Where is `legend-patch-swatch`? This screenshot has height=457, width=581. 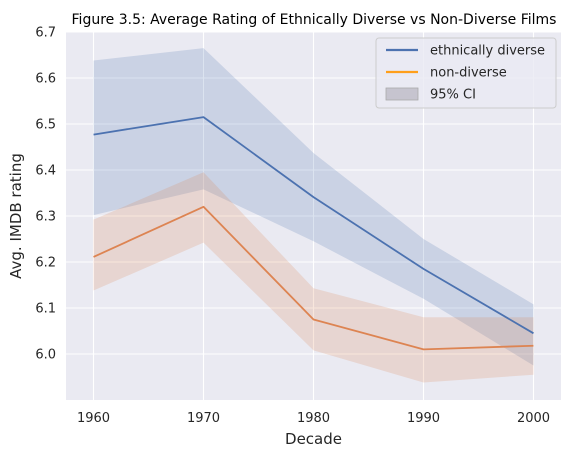
legend-patch-swatch is located at coordinates (402, 94).